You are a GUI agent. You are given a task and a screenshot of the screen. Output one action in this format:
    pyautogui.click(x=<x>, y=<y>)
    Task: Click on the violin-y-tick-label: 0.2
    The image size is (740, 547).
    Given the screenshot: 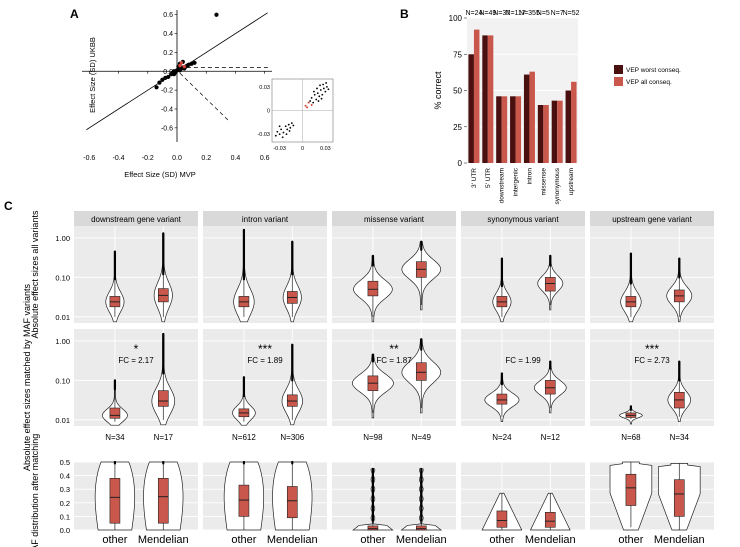 What is the action you would take?
    pyautogui.click(x=65, y=503)
    